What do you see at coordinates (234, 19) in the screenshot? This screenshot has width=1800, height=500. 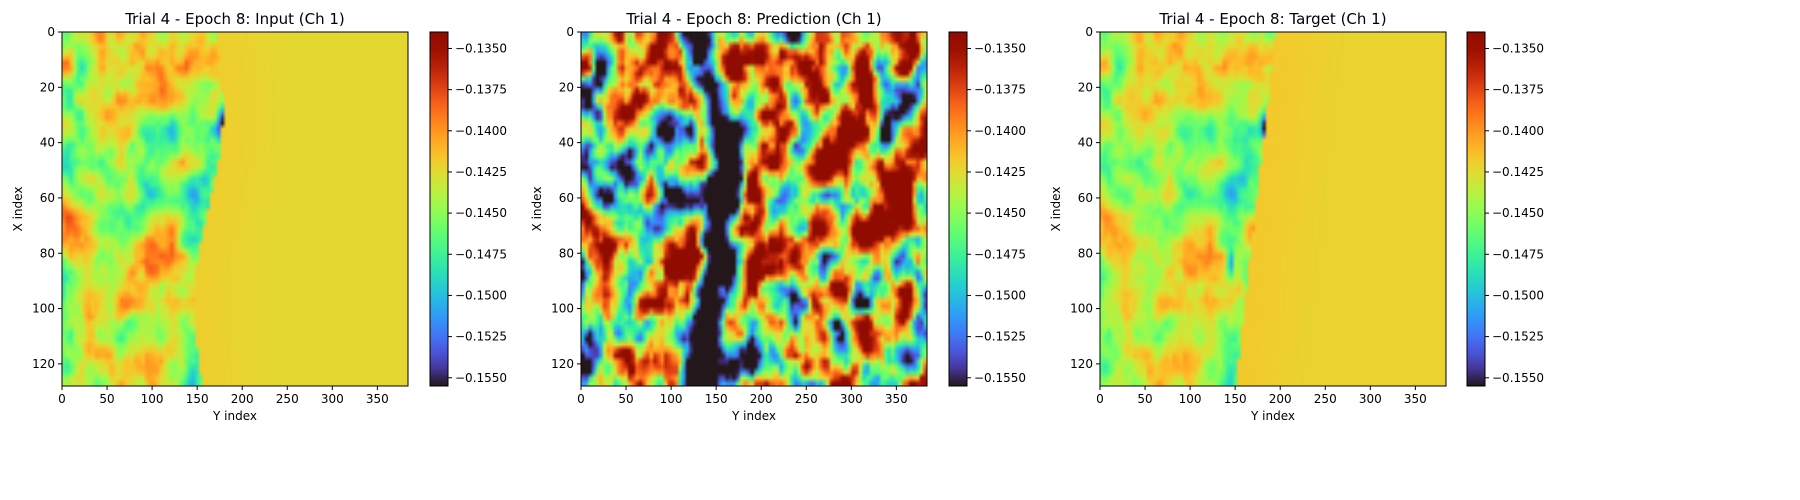 I see `chart-title: Trial 4 - Epoch 8: Input (Ch 1)` at bounding box center [234, 19].